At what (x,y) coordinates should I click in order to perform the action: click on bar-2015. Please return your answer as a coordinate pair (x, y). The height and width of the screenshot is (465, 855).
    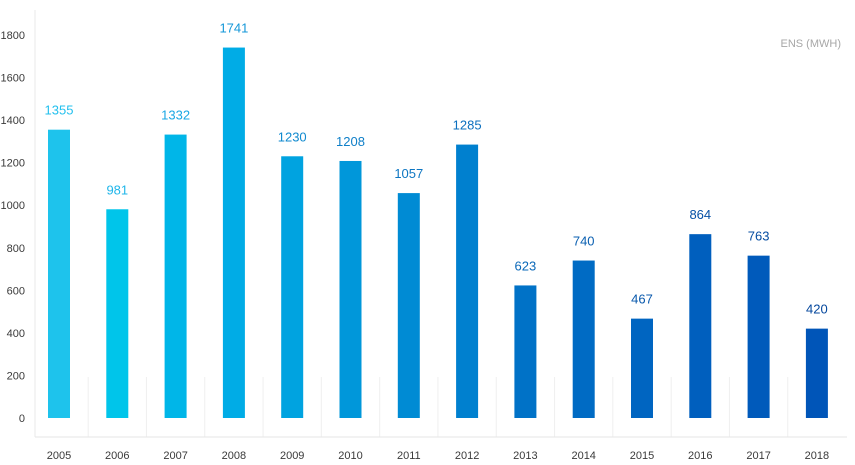
    Looking at the image, I should click on (642, 368).